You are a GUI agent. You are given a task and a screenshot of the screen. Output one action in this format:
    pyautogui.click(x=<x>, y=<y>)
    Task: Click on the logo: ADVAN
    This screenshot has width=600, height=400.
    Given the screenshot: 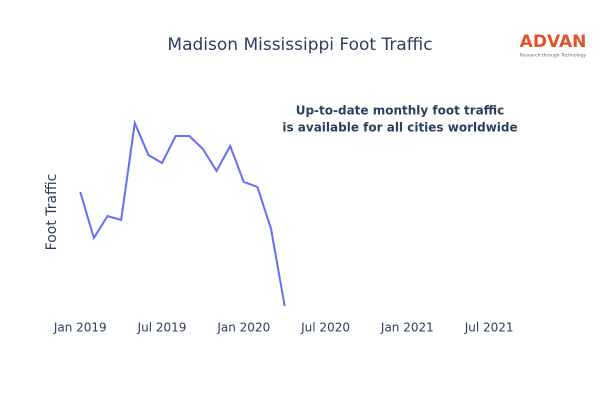 What is the action you would take?
    pyautogui.click(x=553, y=42)
    